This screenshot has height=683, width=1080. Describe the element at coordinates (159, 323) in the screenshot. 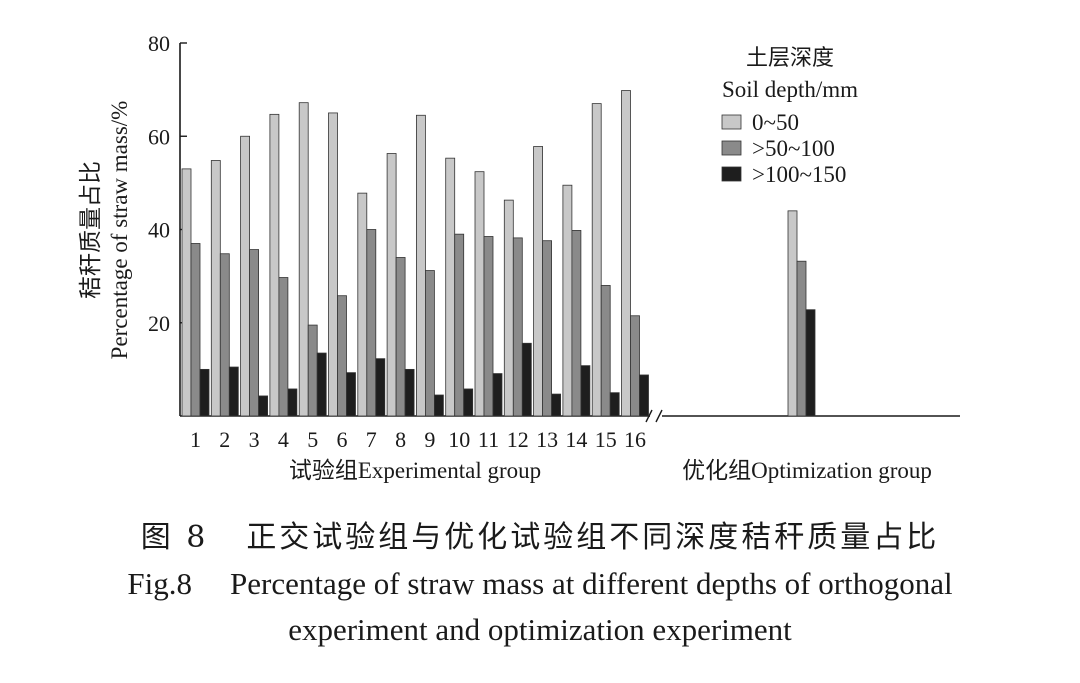

I see `y-tick-label: 20` at that location.